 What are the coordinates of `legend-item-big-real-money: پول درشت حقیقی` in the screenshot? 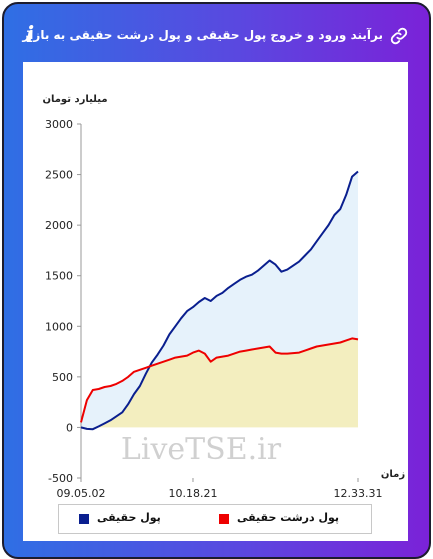 It's located at (289, 519).